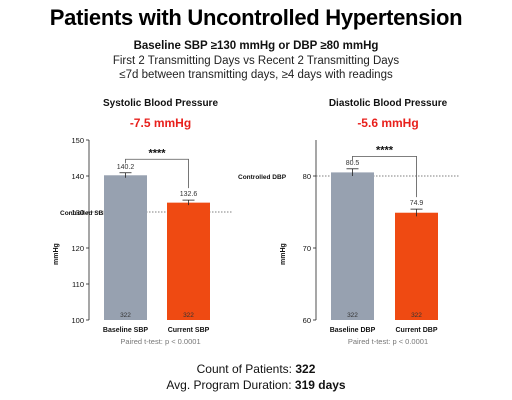 The height and width of the screenshot is (400, 512). I want to click on y-tick-label: 140, so click(77, 176).